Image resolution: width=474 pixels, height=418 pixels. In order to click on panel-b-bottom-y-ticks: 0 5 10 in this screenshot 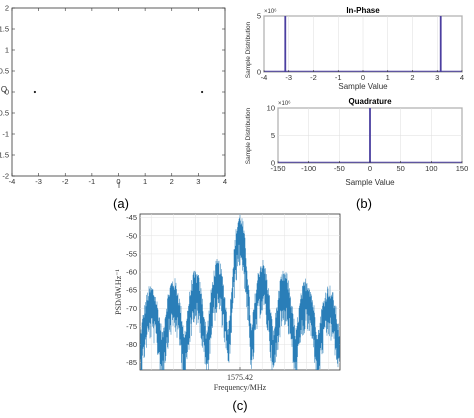, I will do `click(271, 136)`.